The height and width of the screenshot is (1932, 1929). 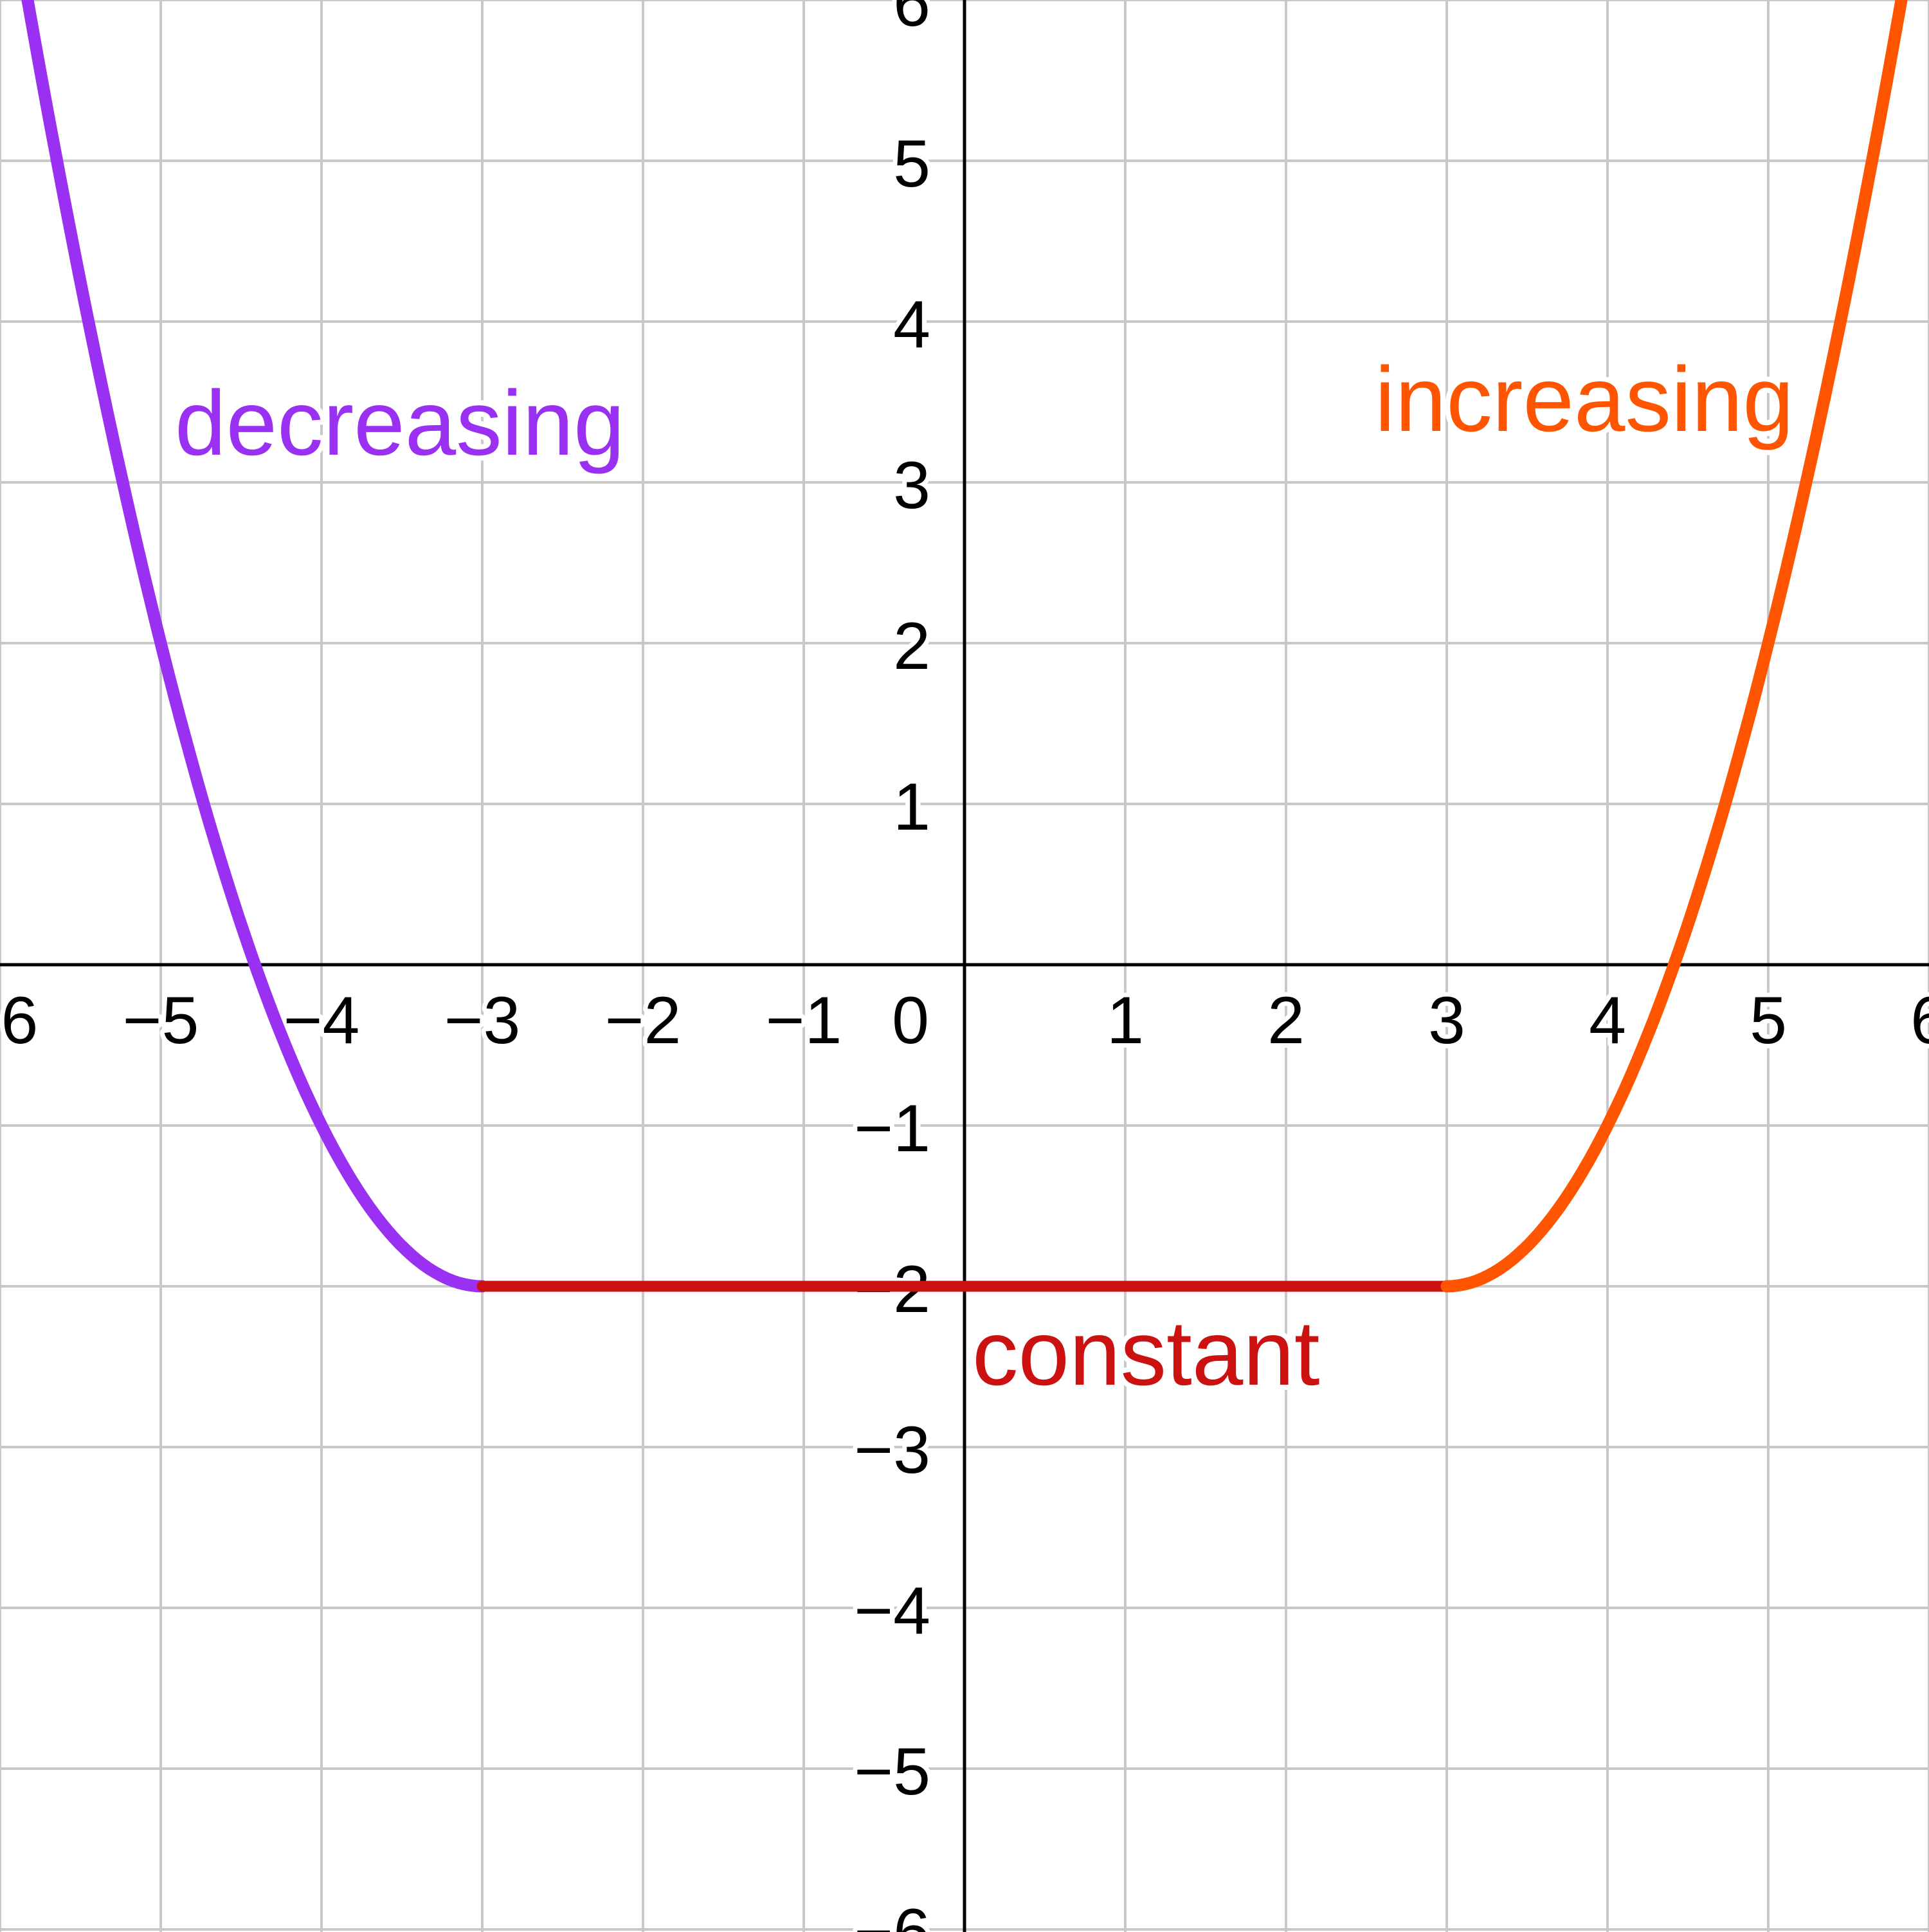 What do you see at coordinates (1286, 1021) in the screenshot?
I see `x-tick-label: 2` at bounding box center [1286, 1021].